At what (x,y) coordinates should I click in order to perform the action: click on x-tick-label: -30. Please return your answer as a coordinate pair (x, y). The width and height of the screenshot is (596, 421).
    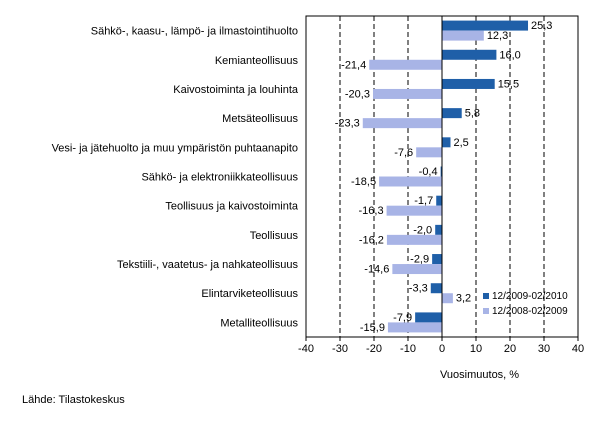
    Looking at the image, I should click on (340, 349).